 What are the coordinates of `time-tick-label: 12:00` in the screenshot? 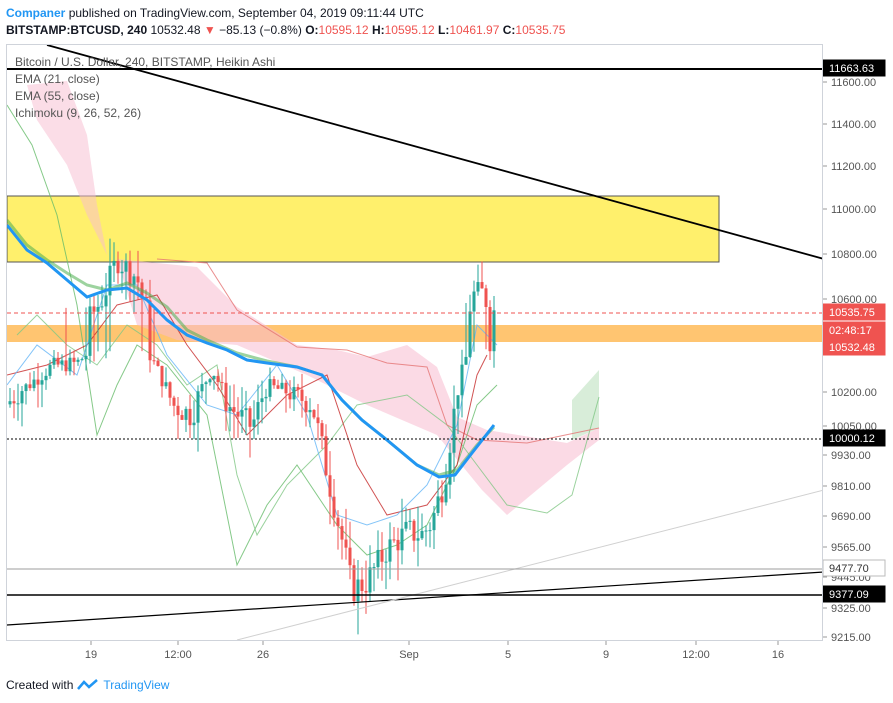 It's located at (178, 655).